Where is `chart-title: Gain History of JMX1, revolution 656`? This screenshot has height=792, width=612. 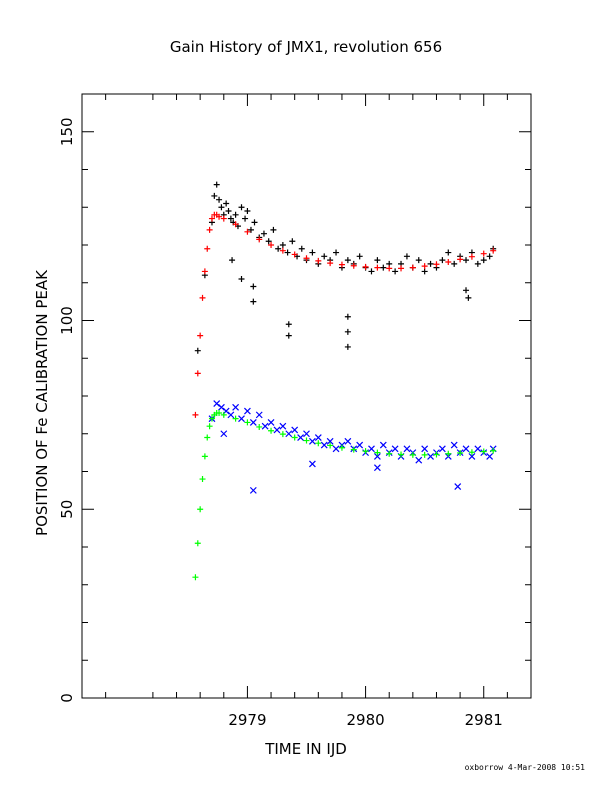
chart-title: Gain History of JMX1, revolution 656 is located at coordinates (306, 47).